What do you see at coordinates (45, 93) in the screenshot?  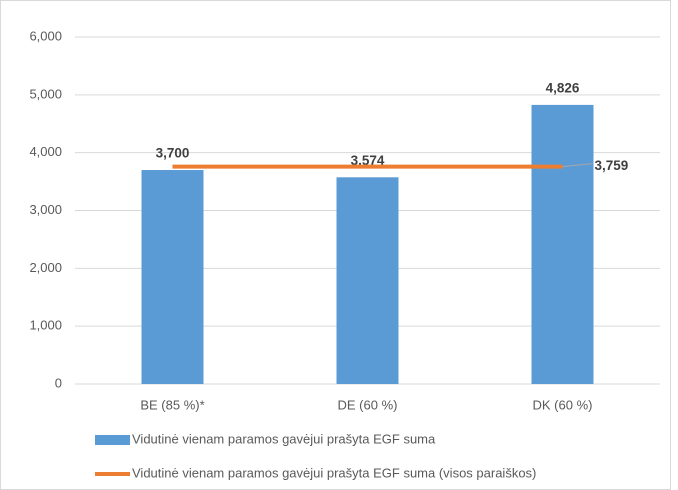 I see `y-tick-label: 5,000` at bounding box center [45, 93].